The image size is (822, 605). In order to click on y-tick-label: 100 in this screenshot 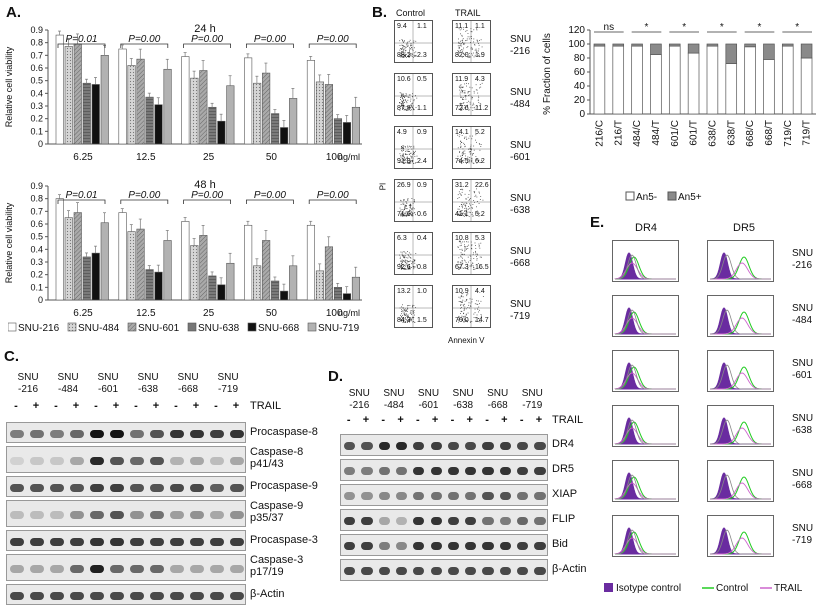, I will do `click(576, 44)`.